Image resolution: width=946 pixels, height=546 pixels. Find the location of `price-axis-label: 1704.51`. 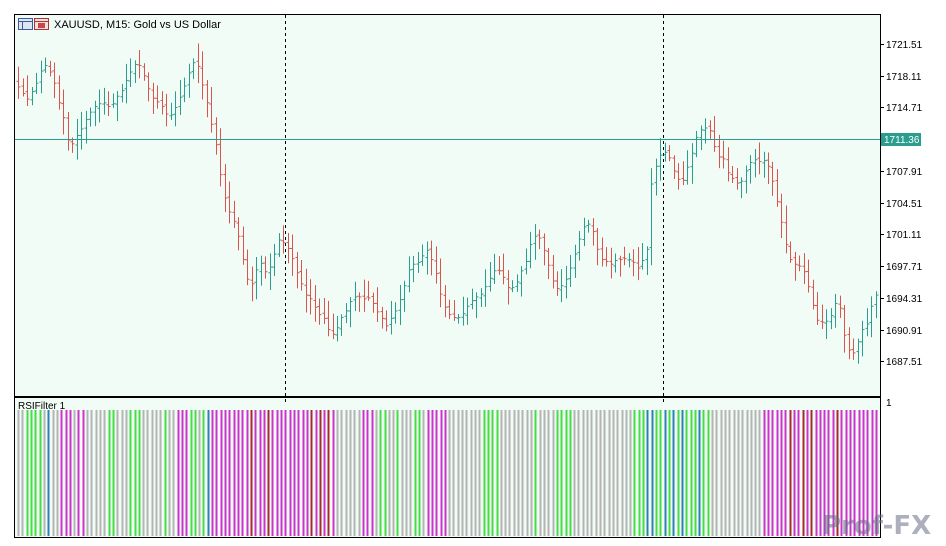

price-axis-label: 1704.51 is located at coordinates (904, 204).